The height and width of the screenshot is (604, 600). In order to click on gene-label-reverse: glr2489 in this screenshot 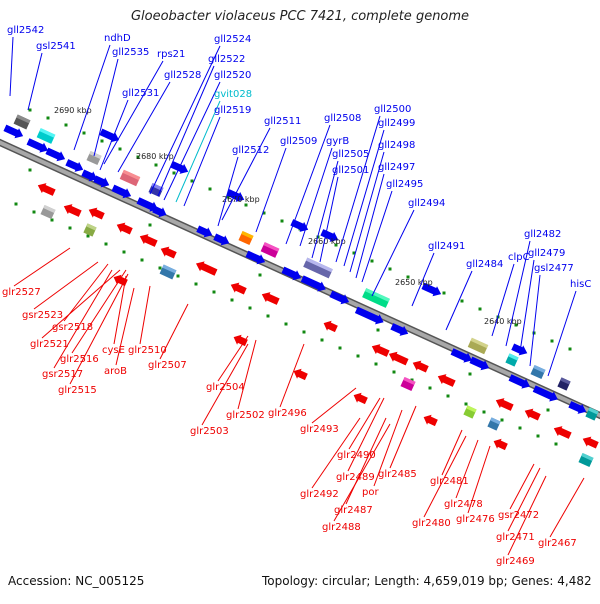, I will do `click(355, 477)`.